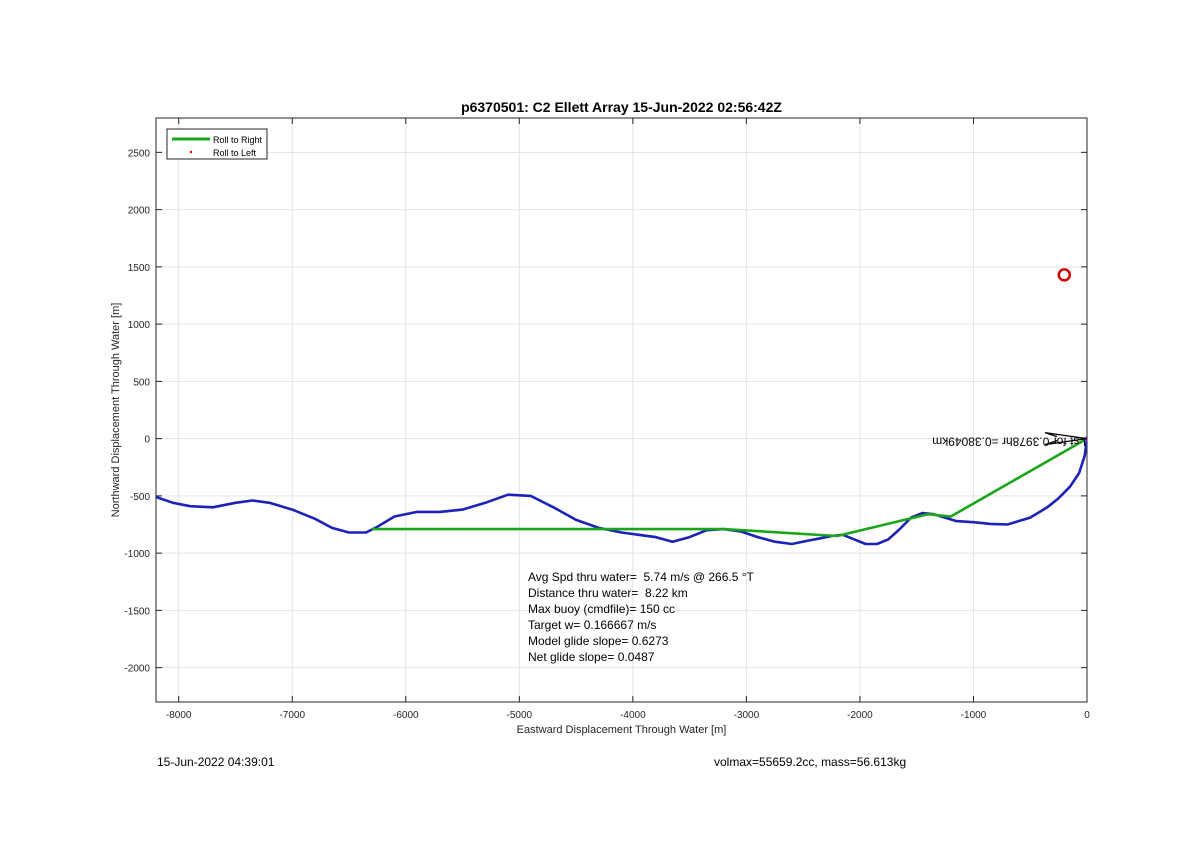 This screenshot has height=851, width=1200. Describe the element at coordinates (1064, 275) in the screenshot. I see `target-circle-marker` at that location.